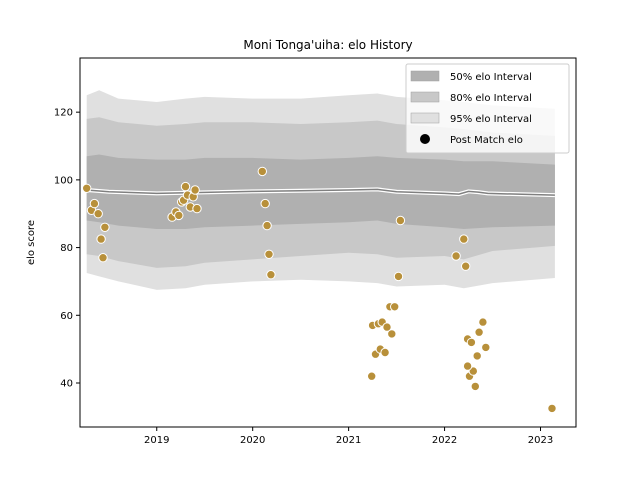 The image size is (640, 480). I want to click on y-axis-label: elo score, so click(31, 242).